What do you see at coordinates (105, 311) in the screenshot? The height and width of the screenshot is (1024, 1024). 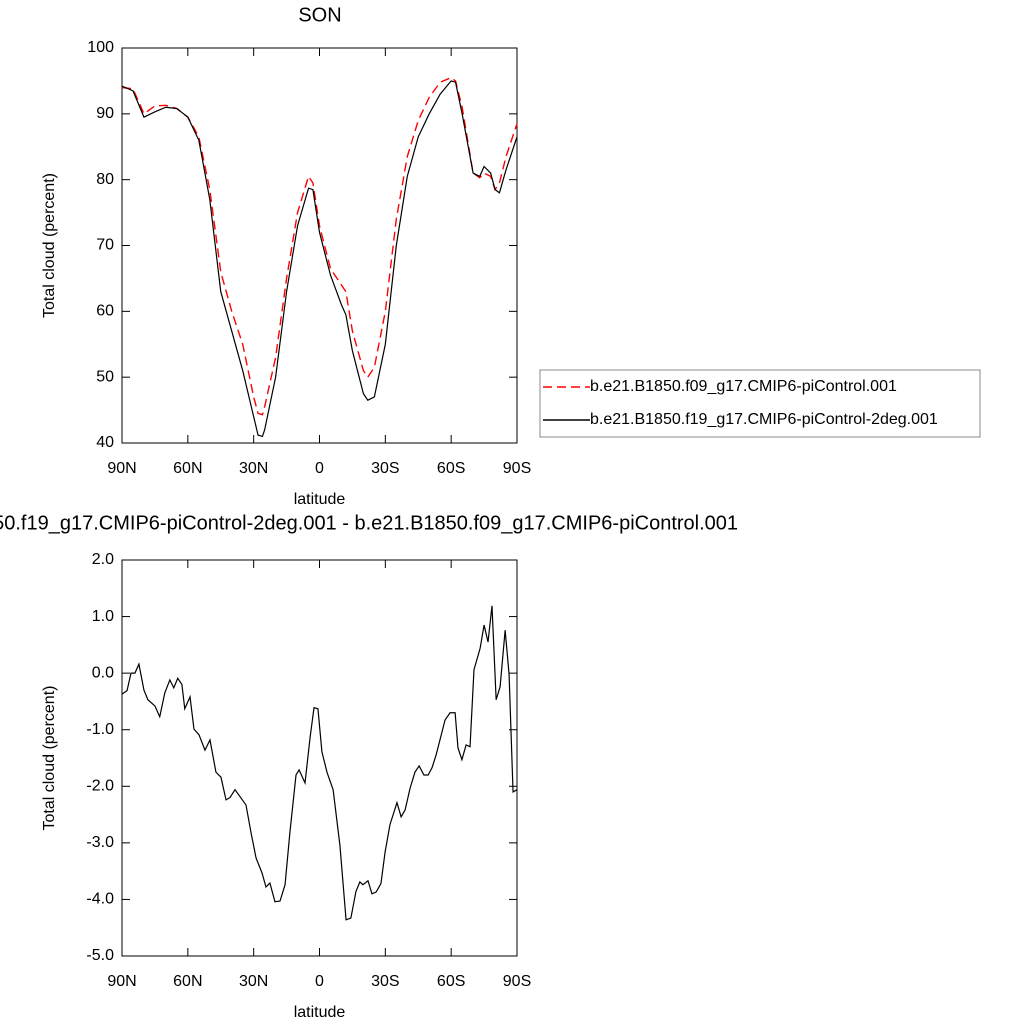 I see `y-tick-label: 60` at bounding box center [105, 311].